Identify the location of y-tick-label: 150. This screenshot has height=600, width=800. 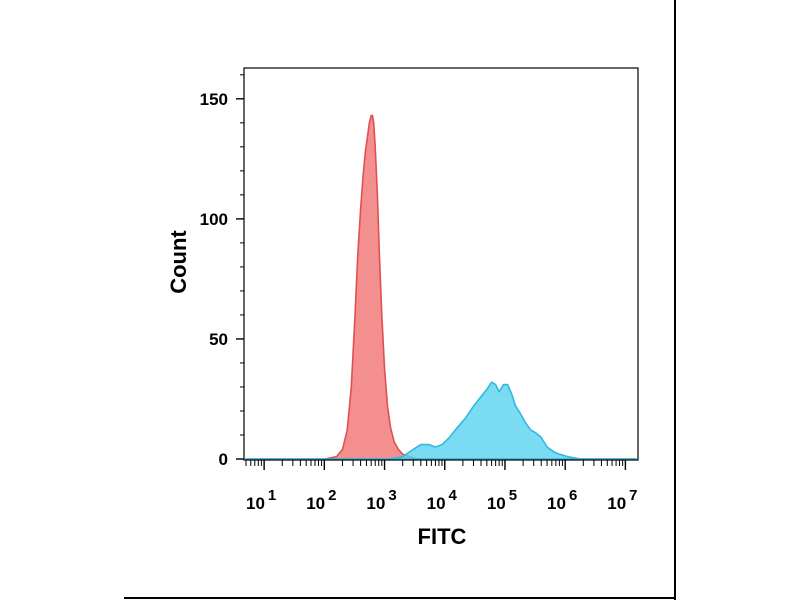
(214, 99).